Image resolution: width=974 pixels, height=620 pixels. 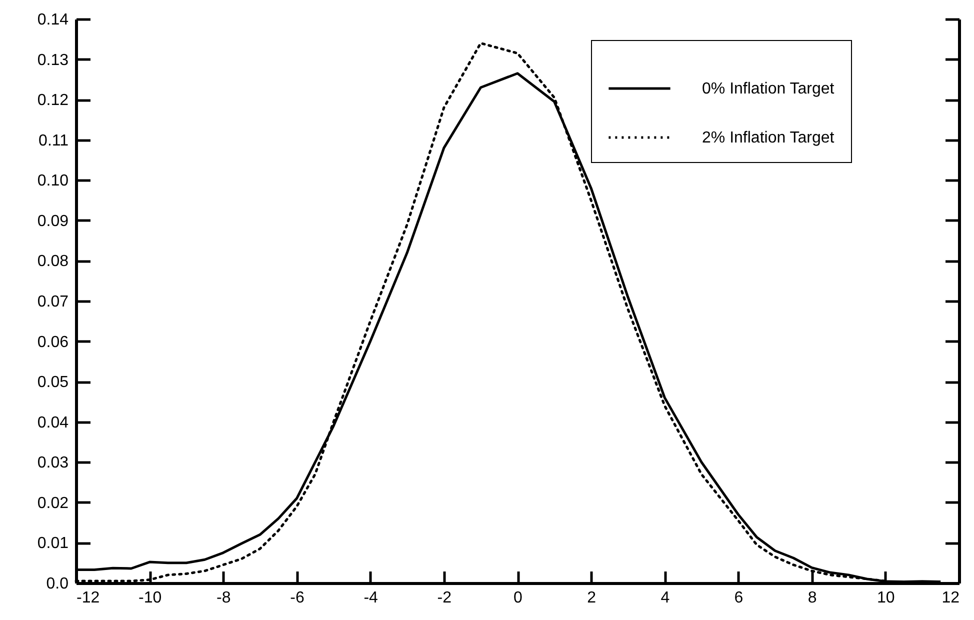 I want to click on y-tick-label: 0.05, so click(x=53, y=383).